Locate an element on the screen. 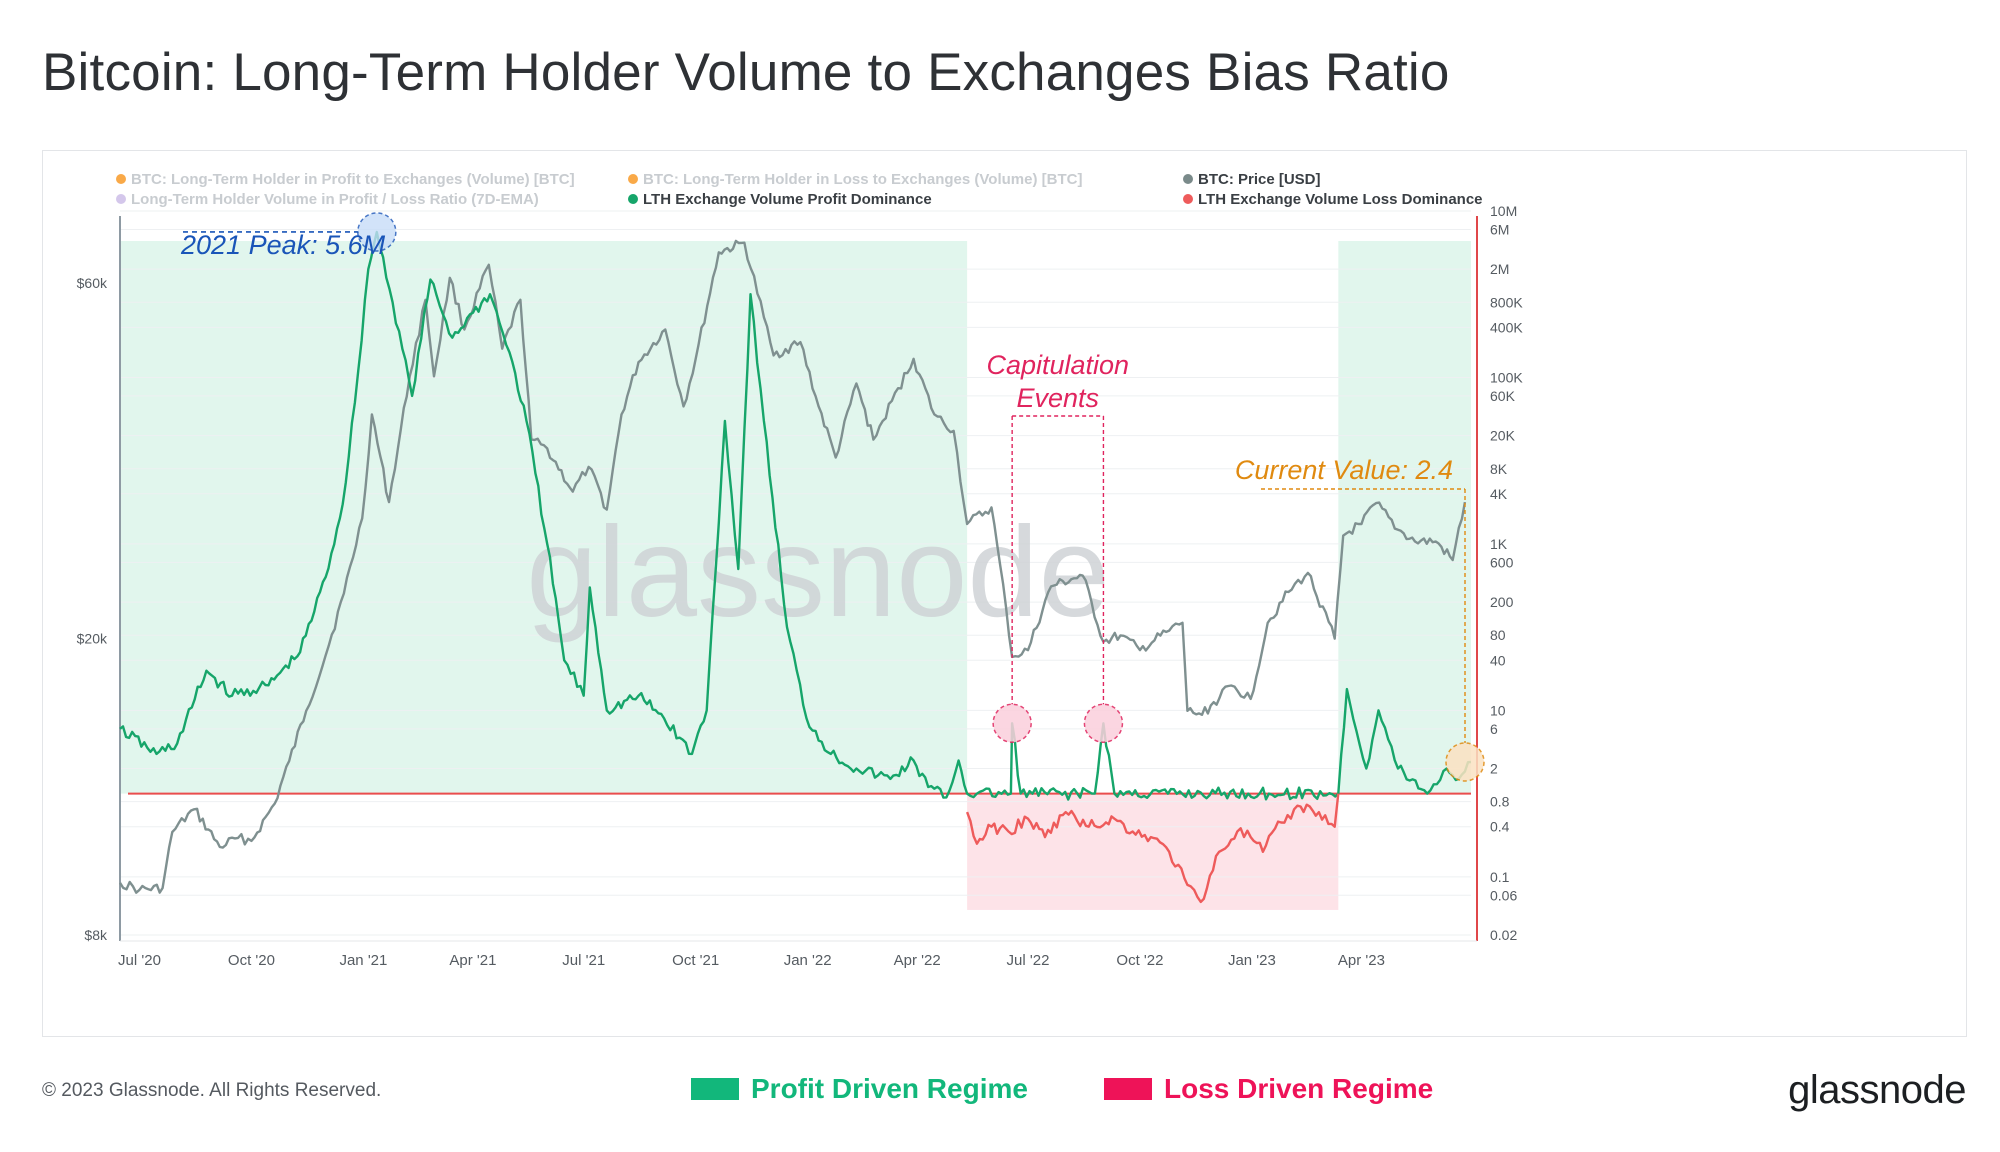  y-left-tick-label: $60k is located at coordinates (92, 283).